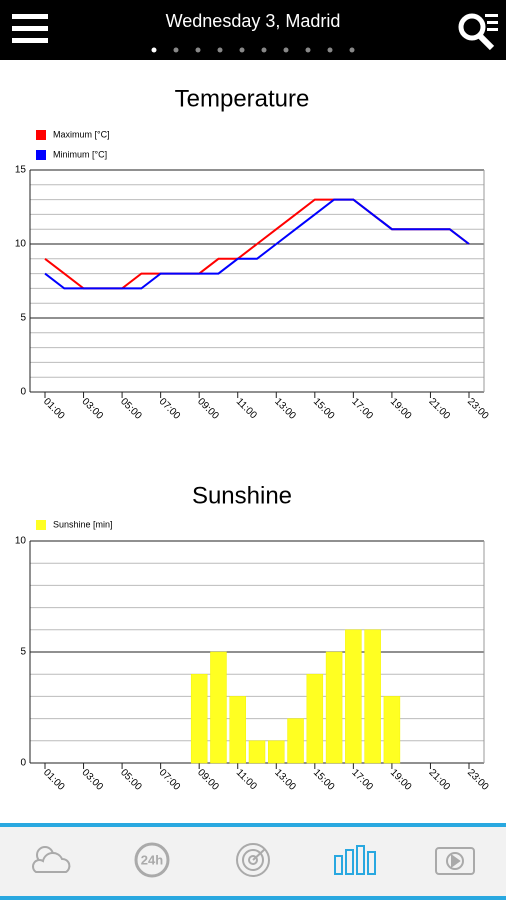  Describe the element at coordinates (478, 32) in the screenshot. I see `search-button` at that location.